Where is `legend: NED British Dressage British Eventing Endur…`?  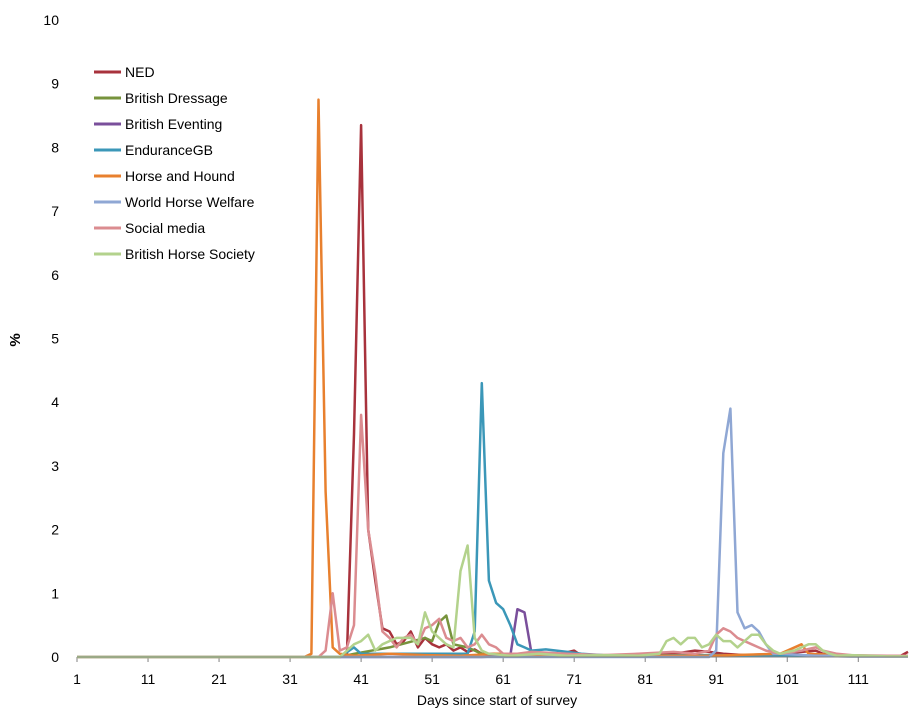
legend: NED British Dressage British Eventing Endur… is located at coordinates (174, 163).